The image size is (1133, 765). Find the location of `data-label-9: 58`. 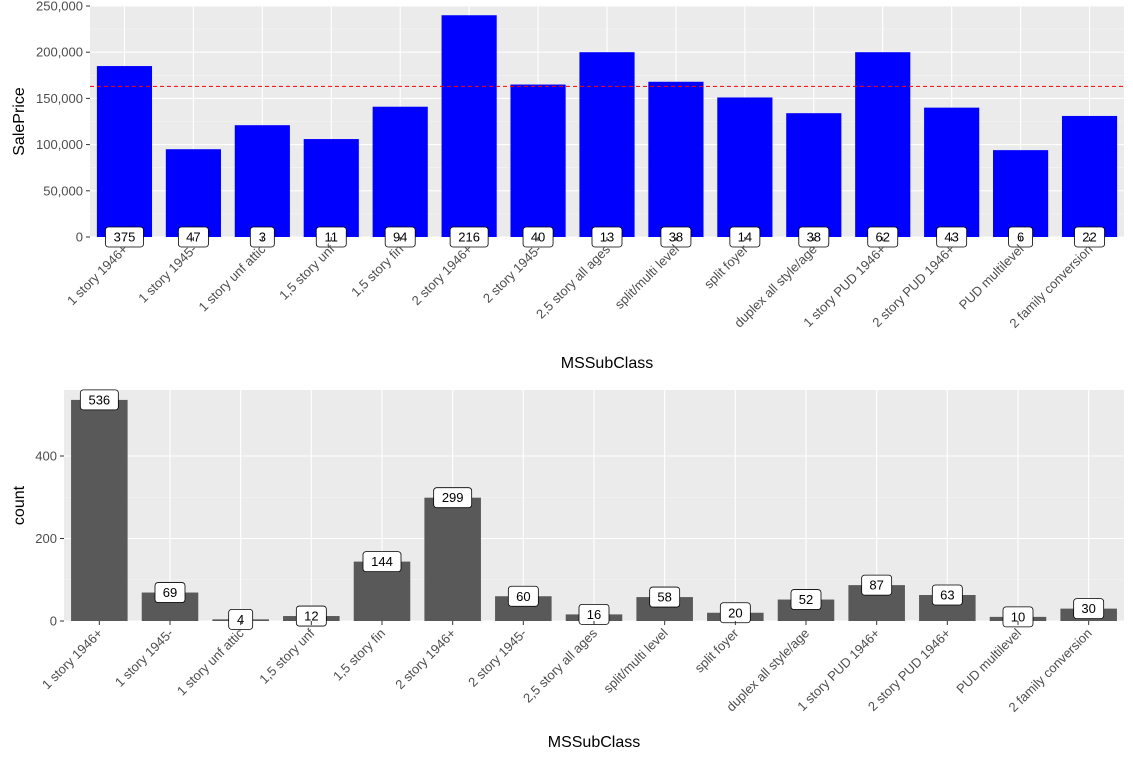

data-label-9: 58 is located at coordinates (664, 597).